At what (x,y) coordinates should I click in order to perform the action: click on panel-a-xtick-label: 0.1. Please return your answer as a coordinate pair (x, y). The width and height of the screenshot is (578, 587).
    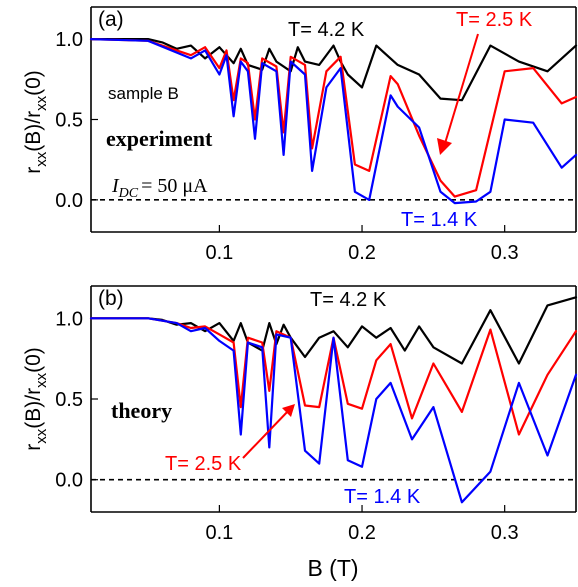
    Looking at the image, I should click on (219, 253).